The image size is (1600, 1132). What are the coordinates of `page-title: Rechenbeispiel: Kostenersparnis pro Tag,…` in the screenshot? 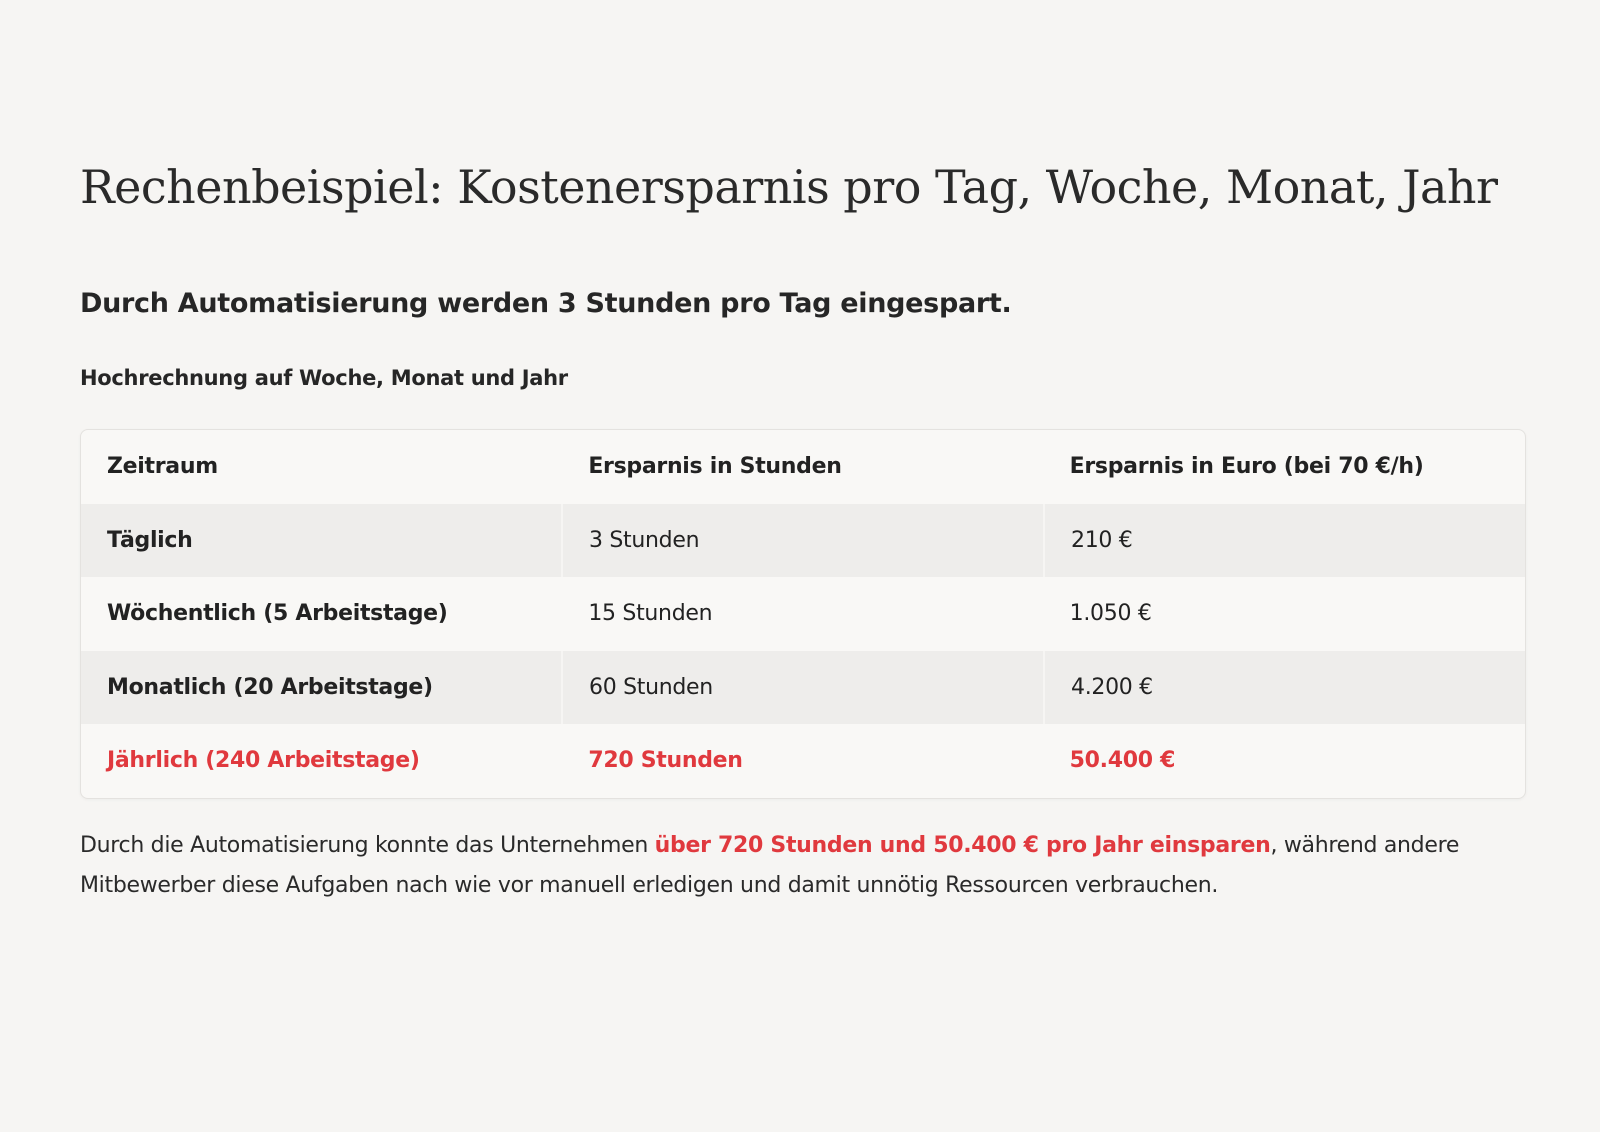 It's located at (789, 187).